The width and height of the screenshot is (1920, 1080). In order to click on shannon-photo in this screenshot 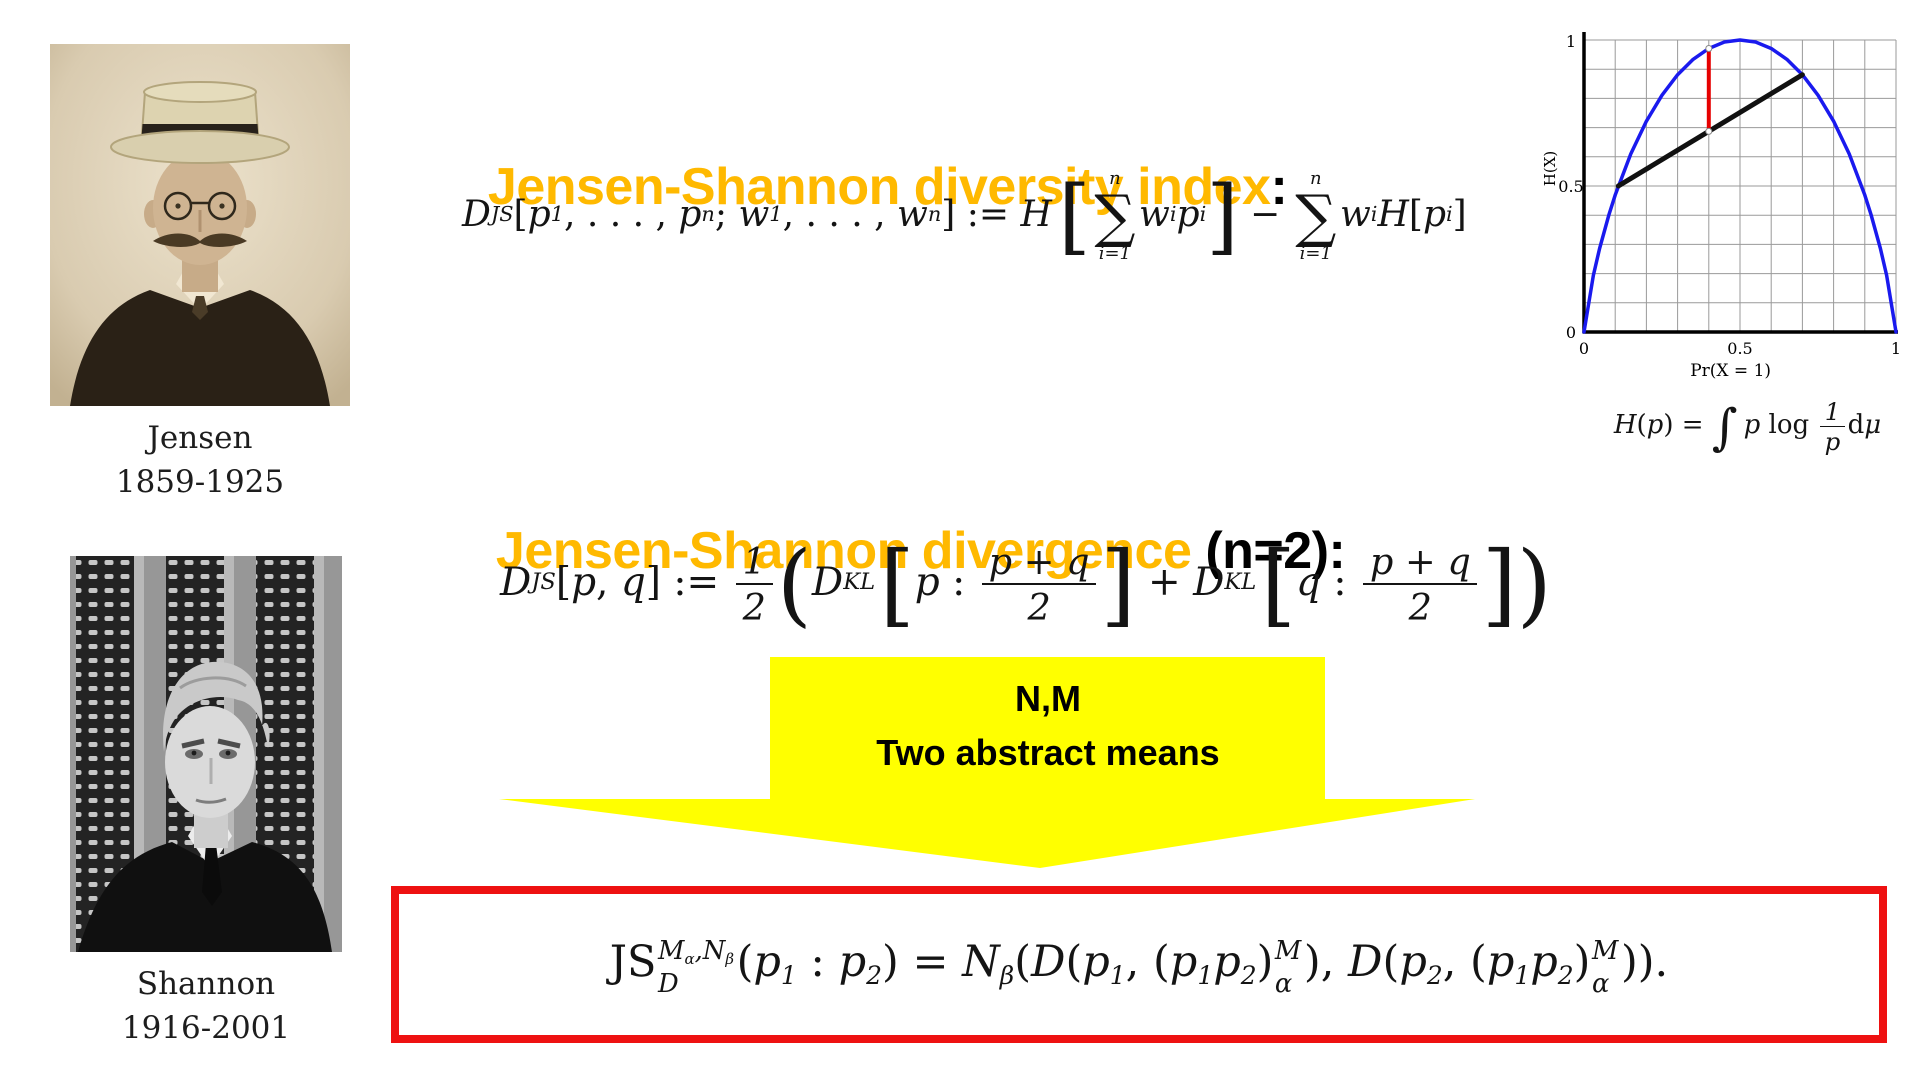, I will do `click(206, 754)`.